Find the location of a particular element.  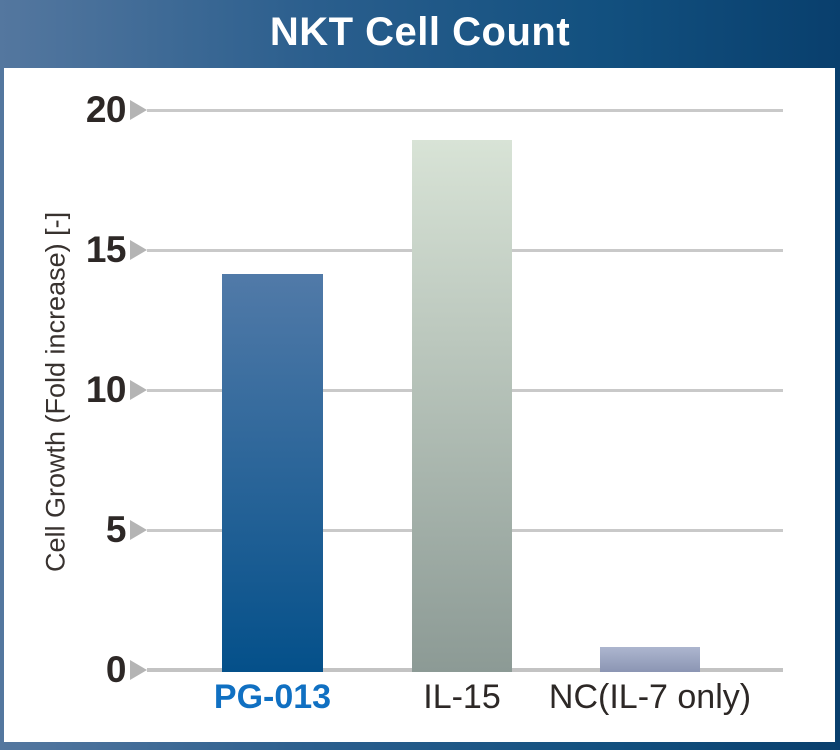

y-tick-label-15: 15 is located at coordinates (106, 249).